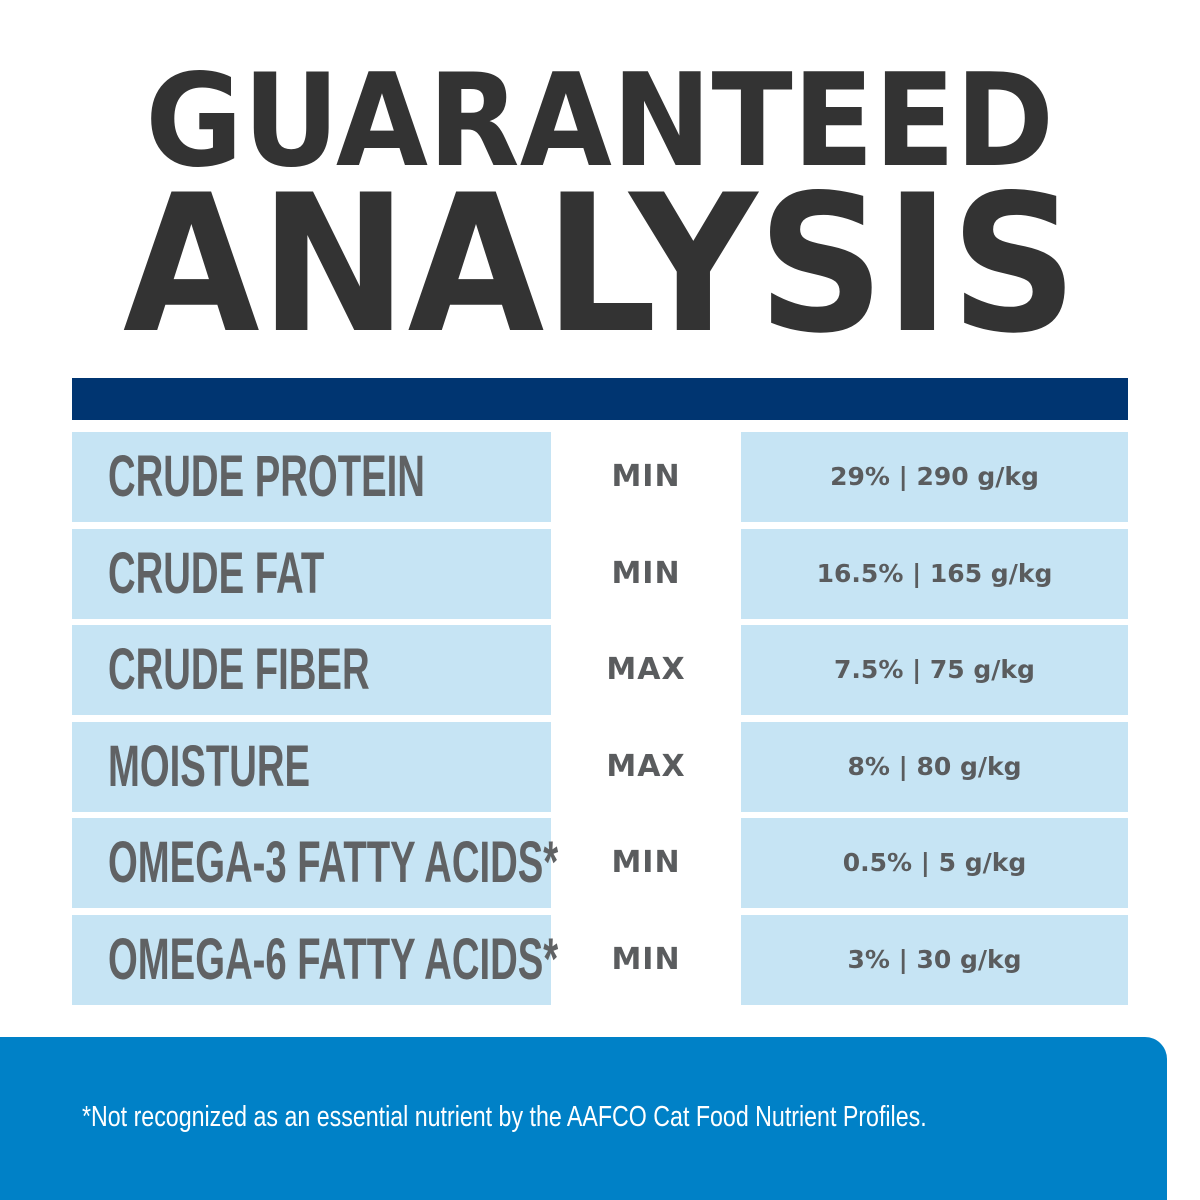 This screenshot has width=1200, height=1200. I want to click on table-row: CRUDE PROTEIN MIN 29% | 290 g/kg, so click(600, 477).